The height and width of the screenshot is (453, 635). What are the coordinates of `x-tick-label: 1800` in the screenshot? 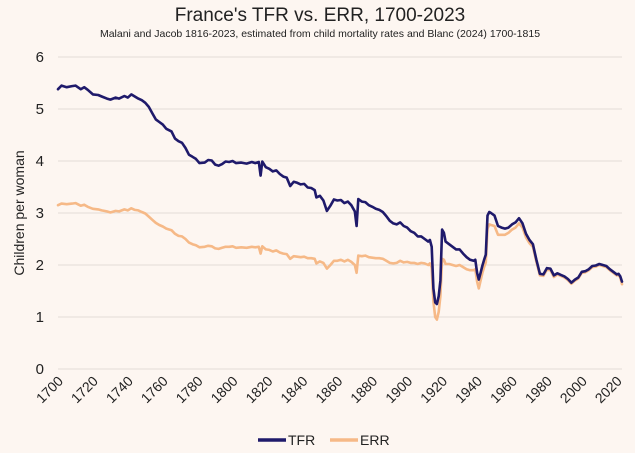 It's located at (223, 389).